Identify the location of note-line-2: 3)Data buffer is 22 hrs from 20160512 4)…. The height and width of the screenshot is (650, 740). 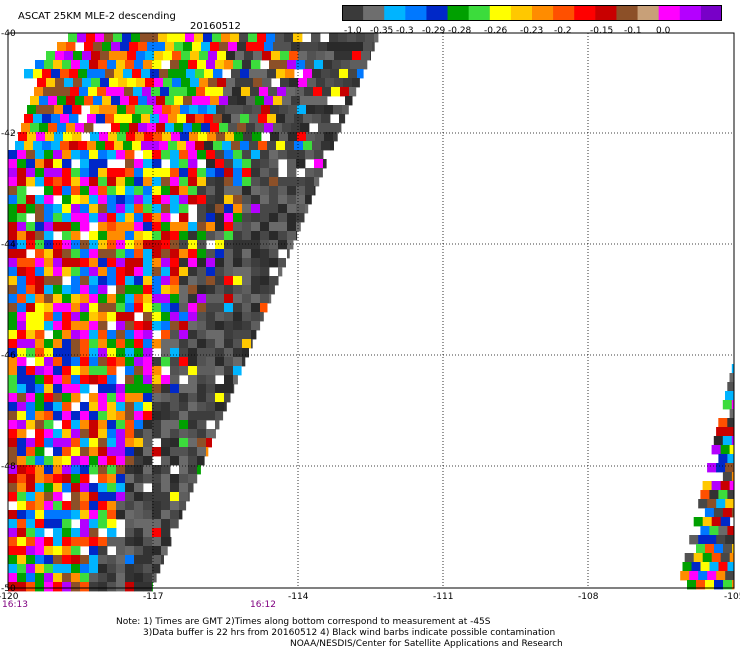
(349, 633).